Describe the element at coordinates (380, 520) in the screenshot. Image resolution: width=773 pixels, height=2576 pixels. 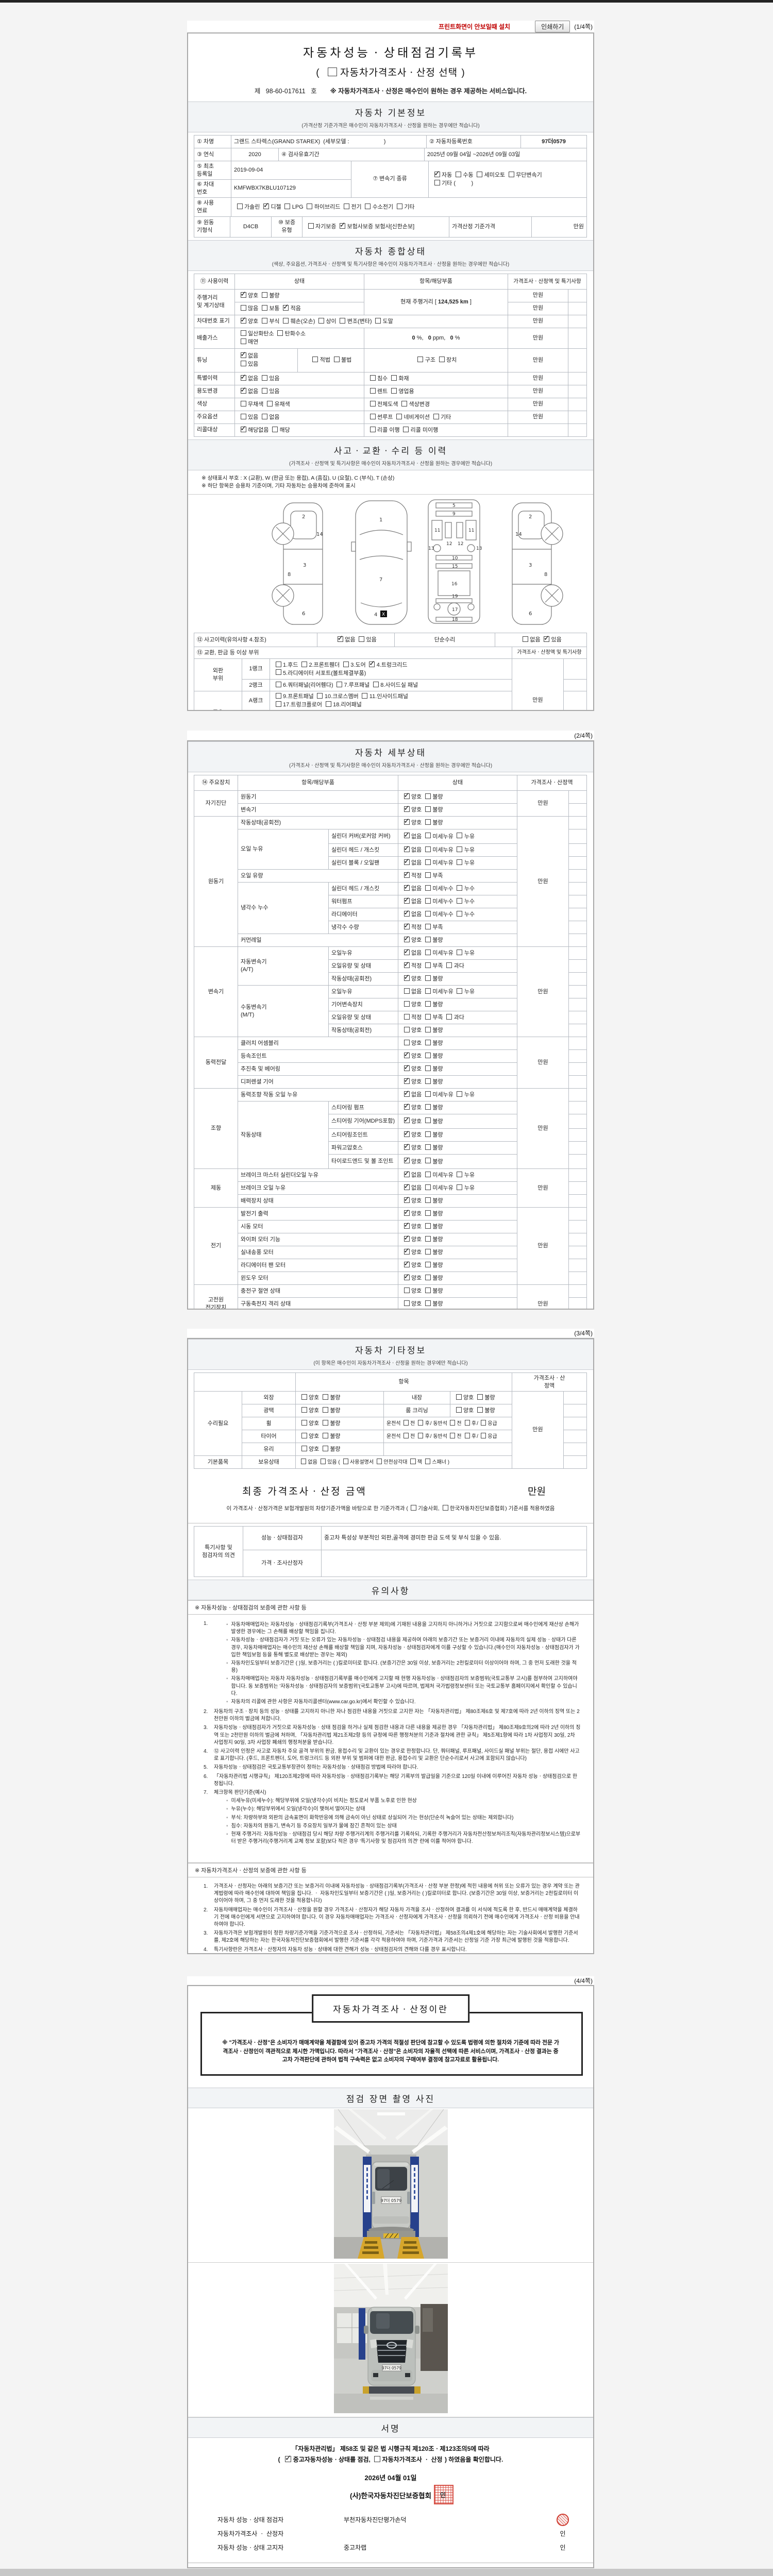
I see `svg-text: 1` at that location.